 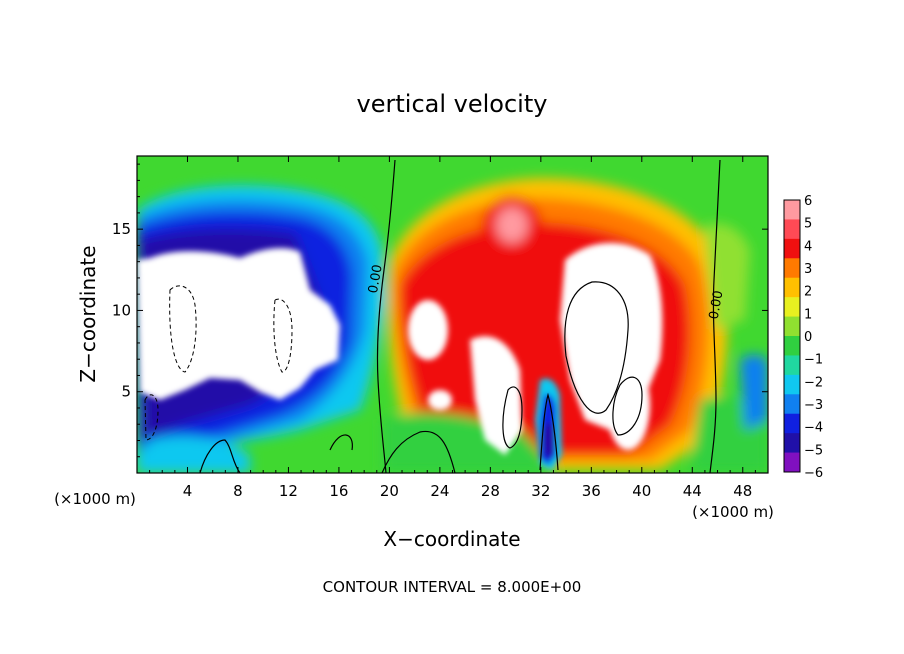 I want to click on colorbar-label: 5, so click(x=808, y=224).